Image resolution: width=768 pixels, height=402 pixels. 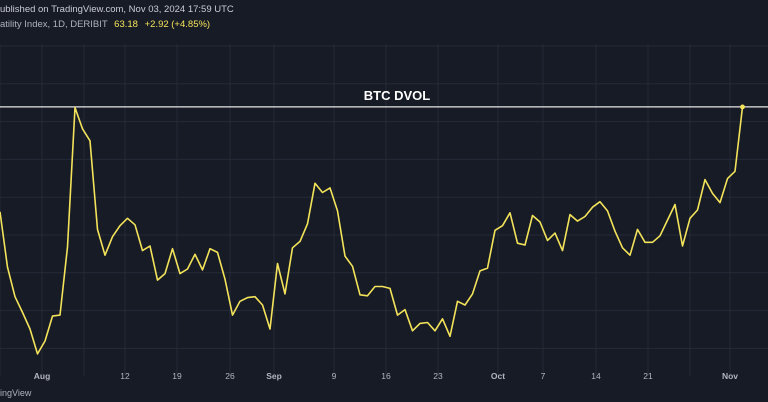 I want to click on x-tick-label: Sep, so click(x=274, y=376).